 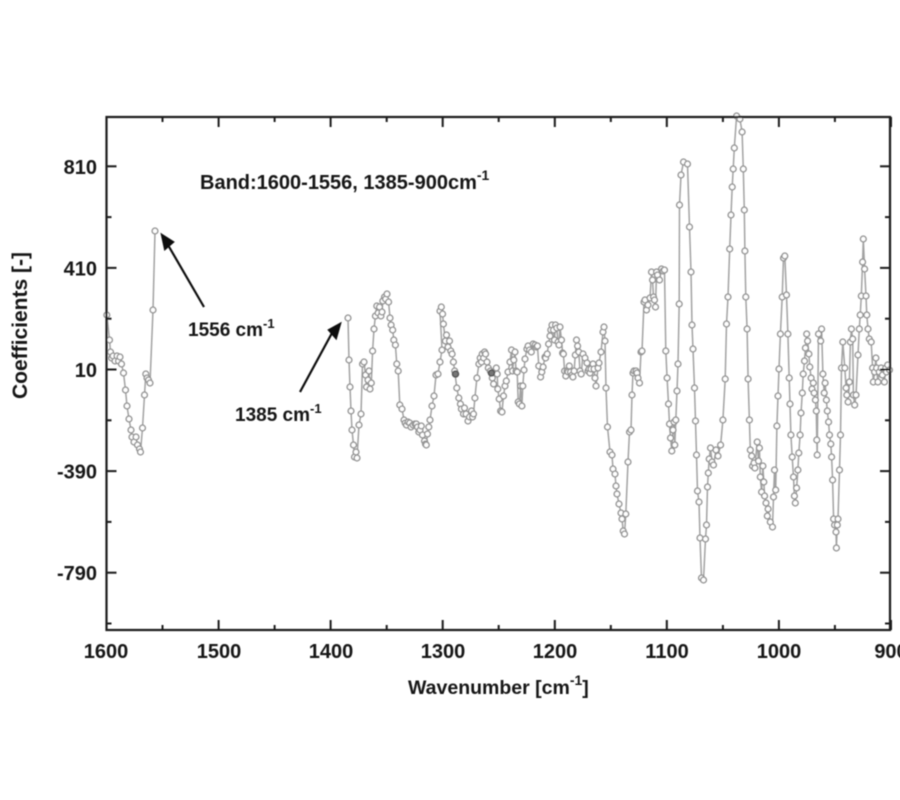 I want to click on svg-text: -790, so click(x=77, y=574).